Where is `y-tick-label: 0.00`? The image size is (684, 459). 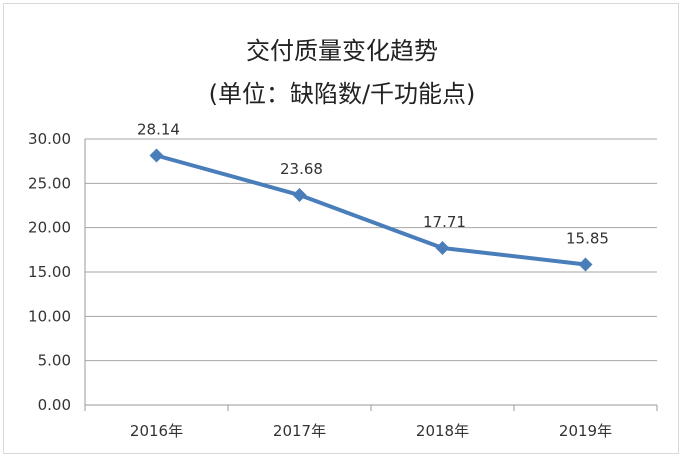 y-tick-label: 0.00 is located at coordinates (54, 405).